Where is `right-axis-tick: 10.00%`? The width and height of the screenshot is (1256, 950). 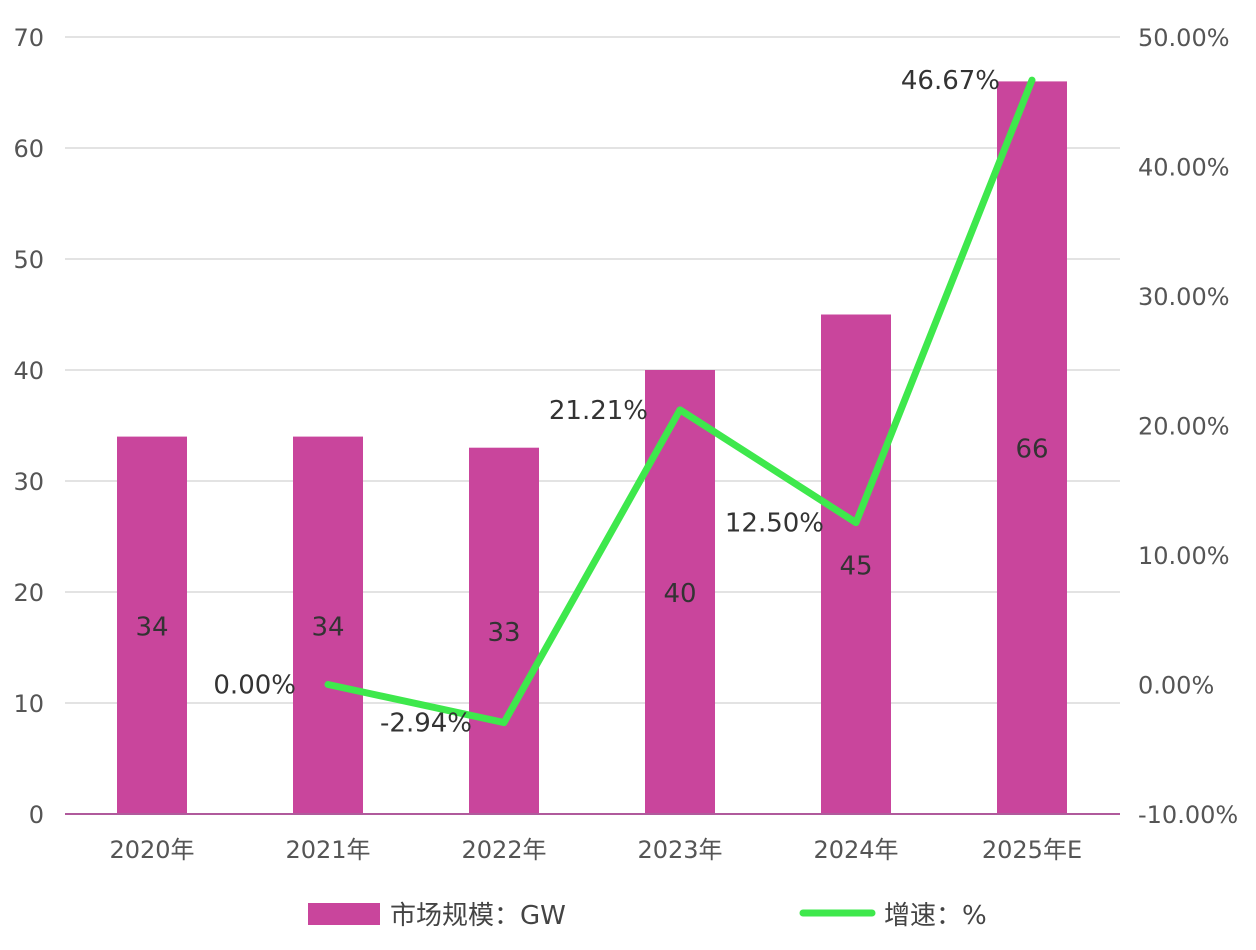 right-axis-tick: 10.00% is located at coordinates (1184, 556).